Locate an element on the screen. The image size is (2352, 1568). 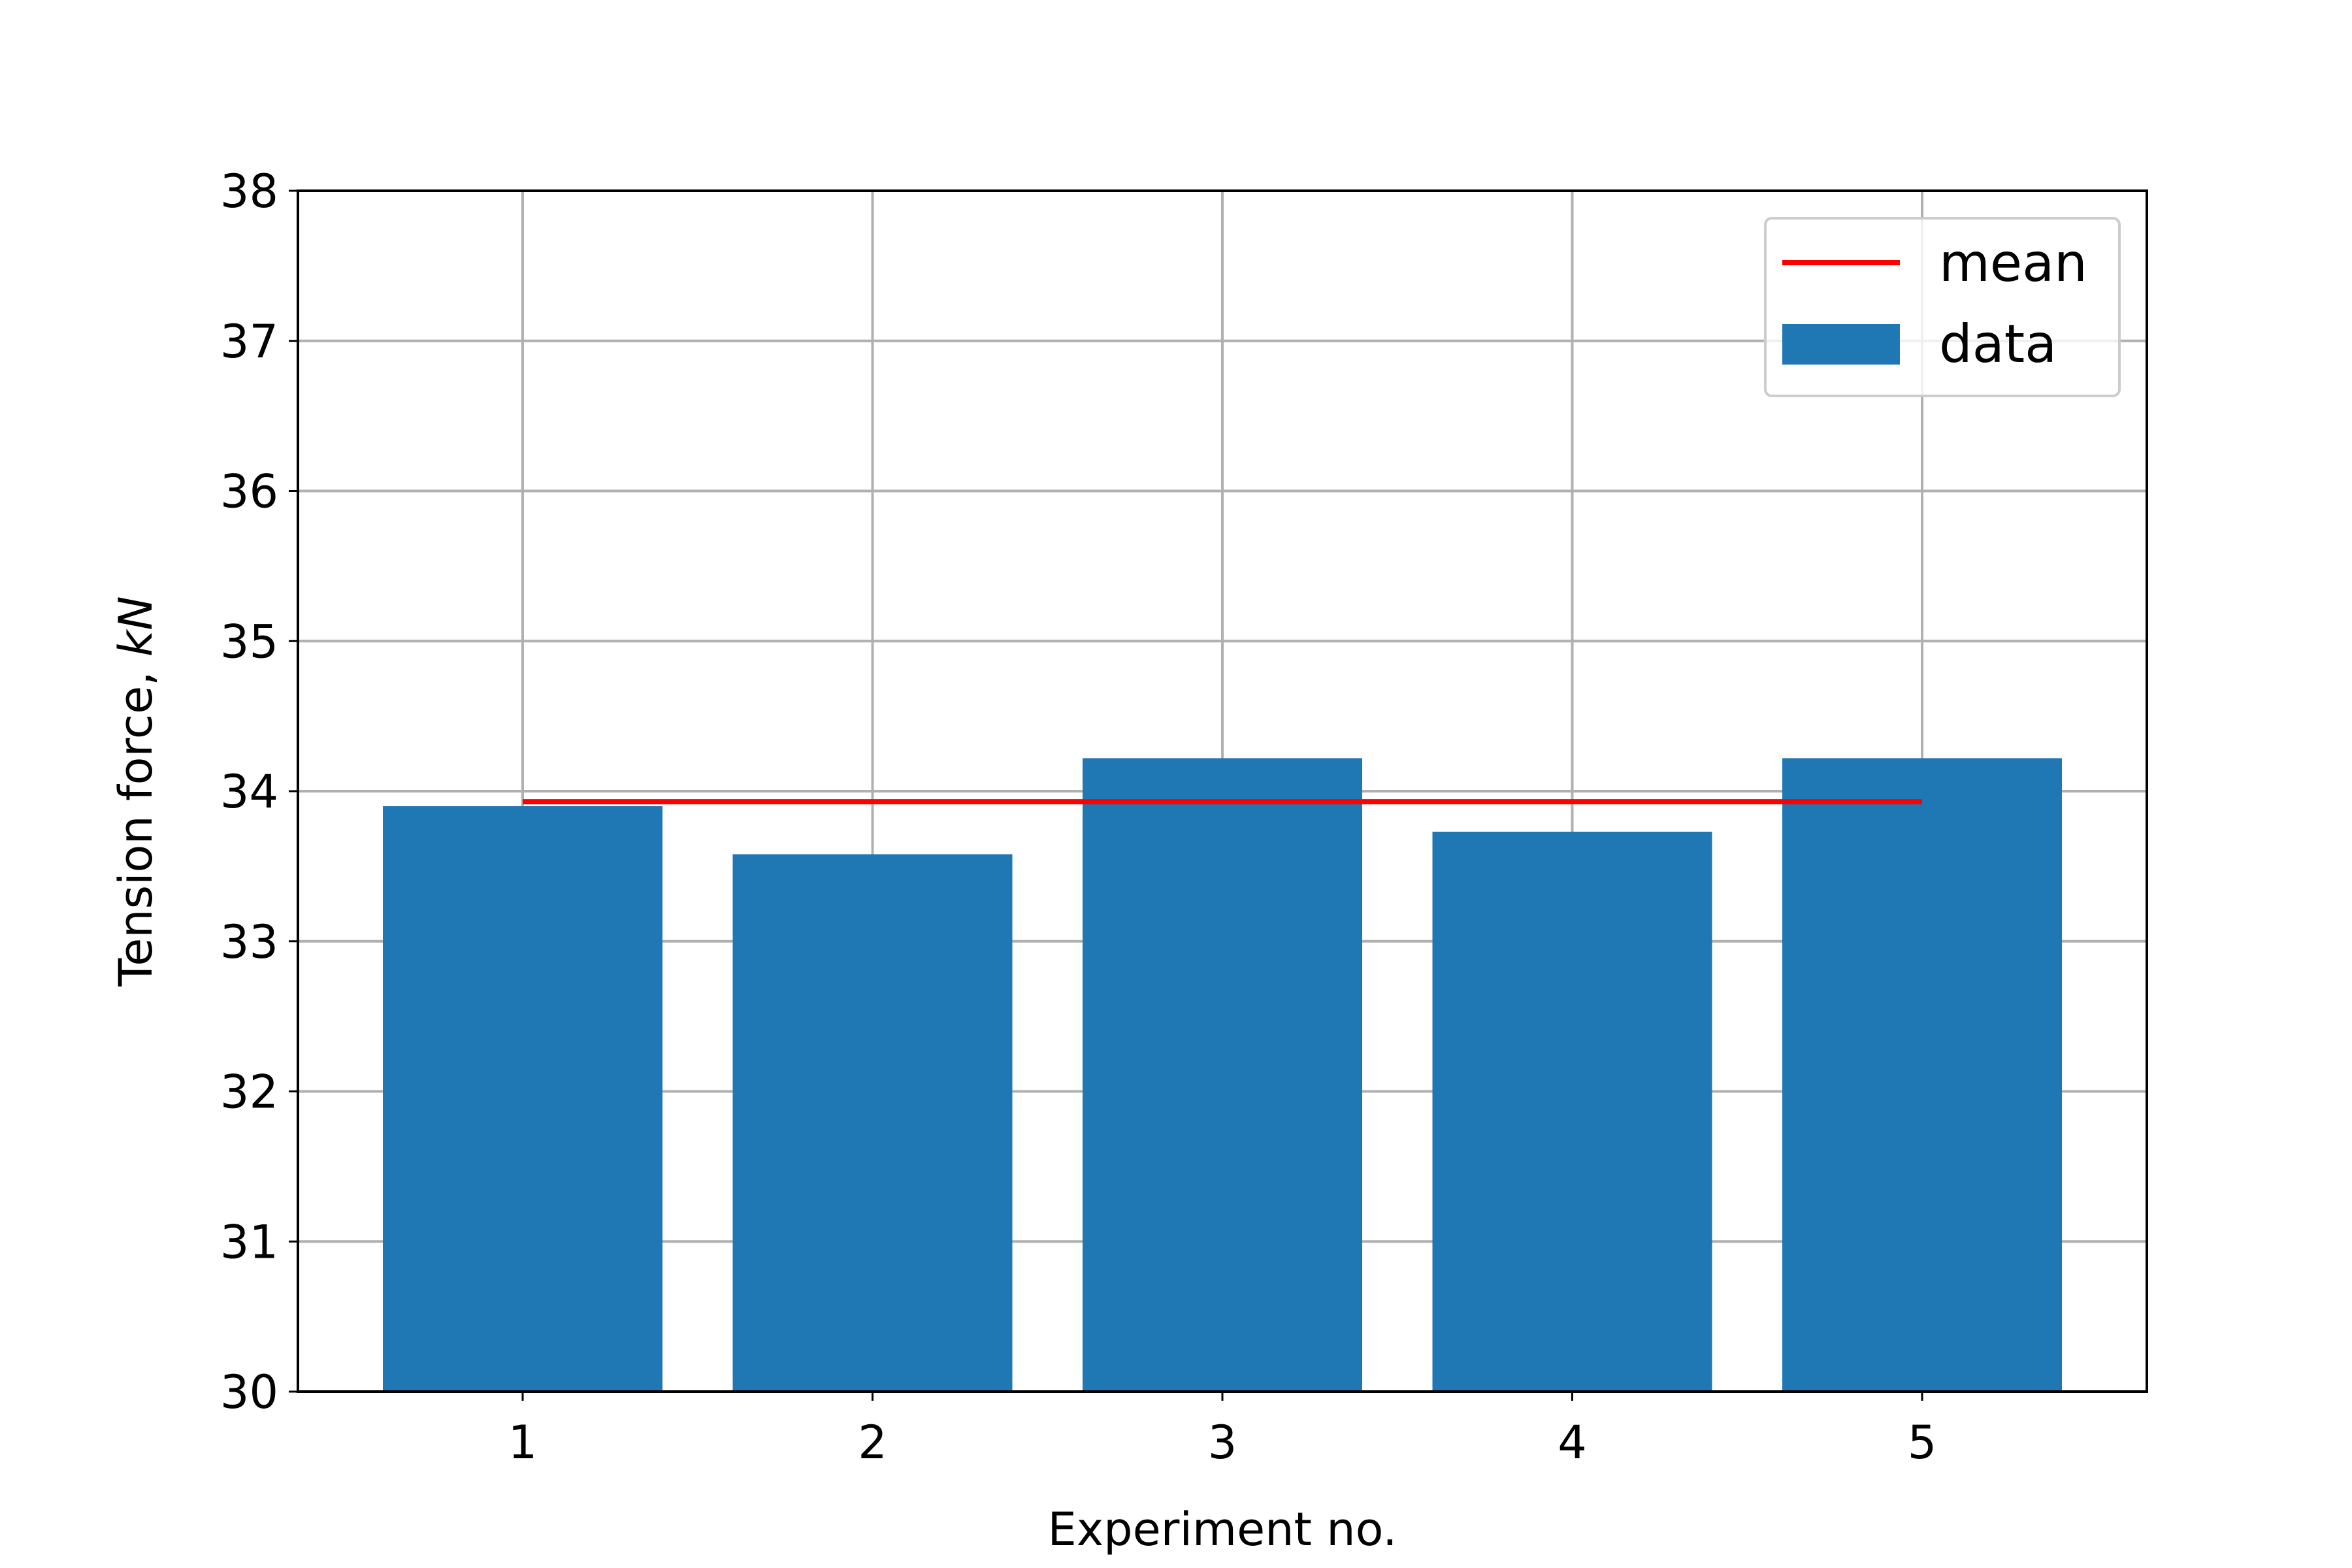
y-tick-label-30: 30 is located at coordinates (249, 1392).